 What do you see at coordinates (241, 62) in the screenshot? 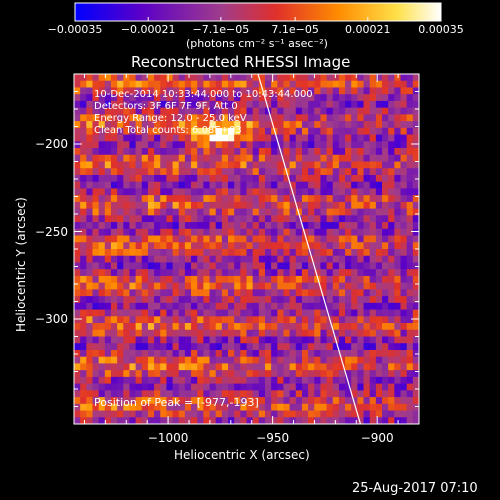
I see `chart-title: Reconstructed RHESSI Image` at bounding box center [241, 62].